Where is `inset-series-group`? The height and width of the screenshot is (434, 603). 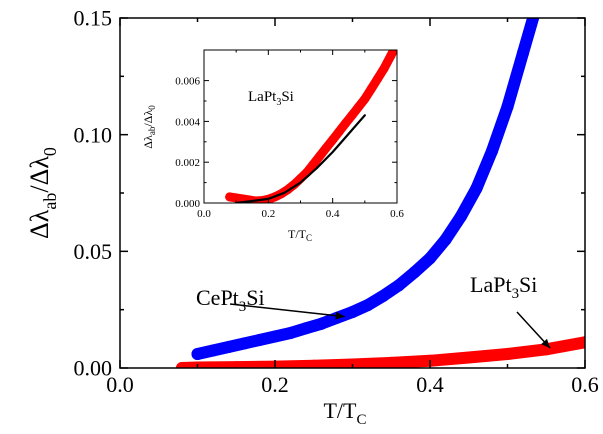 inset-series-group is located at coordinates (313, 121).